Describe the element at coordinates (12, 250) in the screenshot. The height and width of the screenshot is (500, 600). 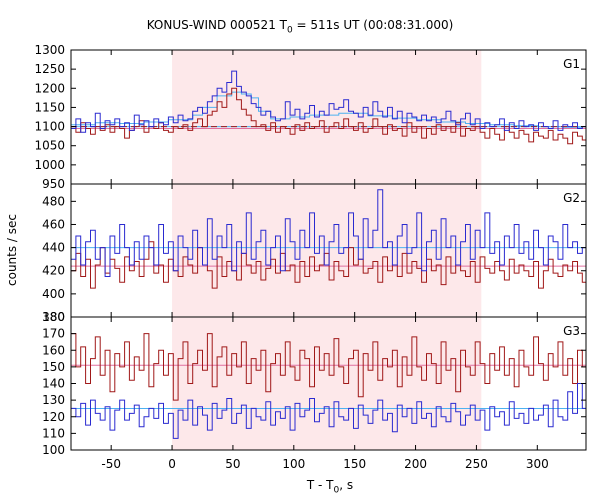
I see `y-axis-label: counts / sec` at that location.